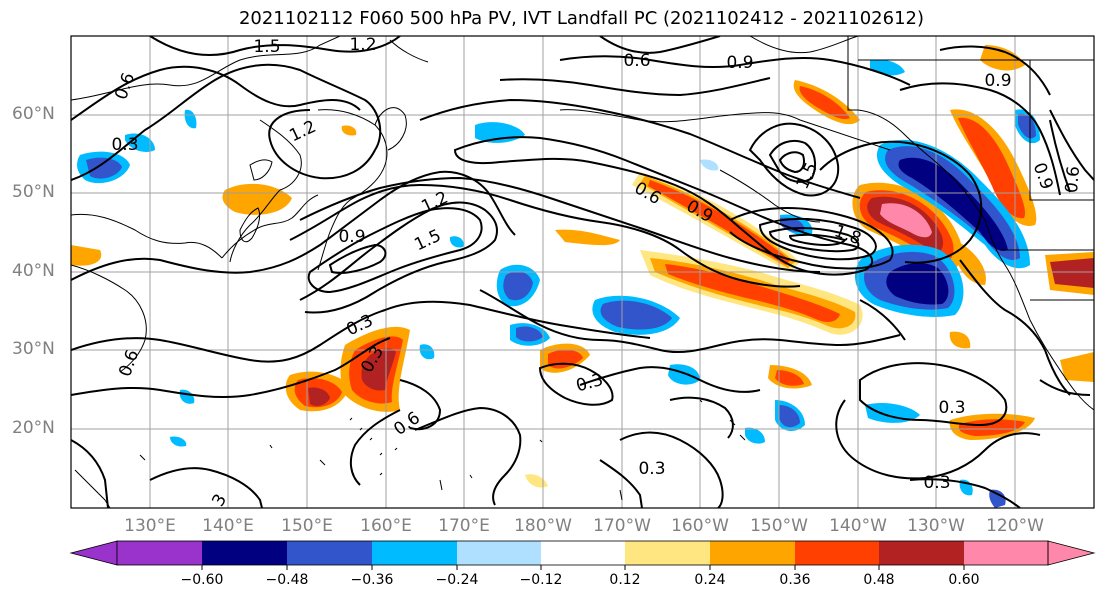  What do you see at coordinates (858, 526) in the screenshot?
I see `lon-label: 140°W` at bounding box center [858, 526].